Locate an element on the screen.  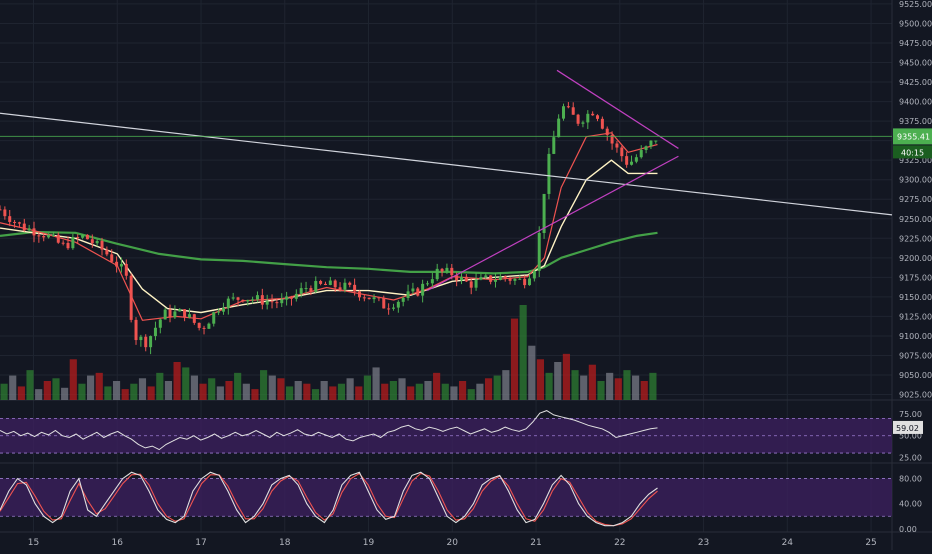
stochastic-pane: 80.00 40.00 0.00 is located at coordinates (461, 502).